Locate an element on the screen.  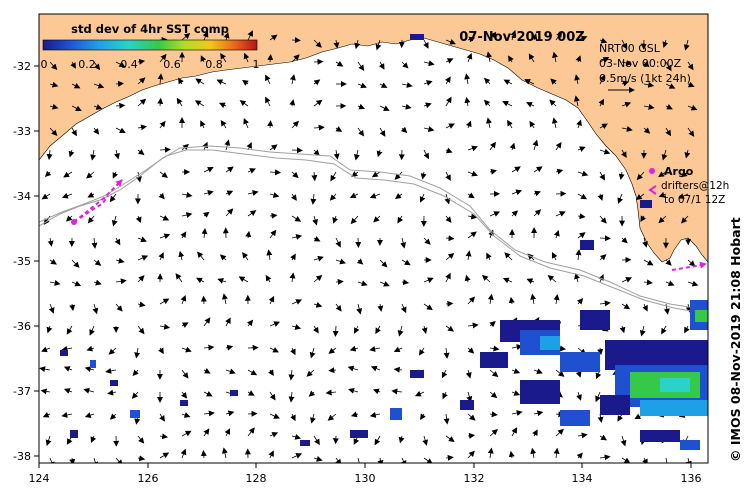
argo-symbol is located at coordinates (652, 171).